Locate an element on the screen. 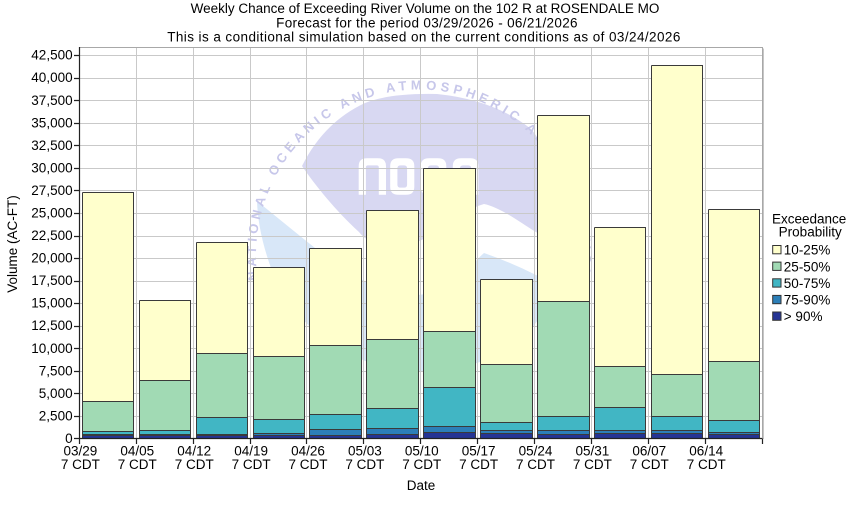 The height and width of the screenshot is (505, 850). svg-text: 32,500 is located at coordinates (51, 145).